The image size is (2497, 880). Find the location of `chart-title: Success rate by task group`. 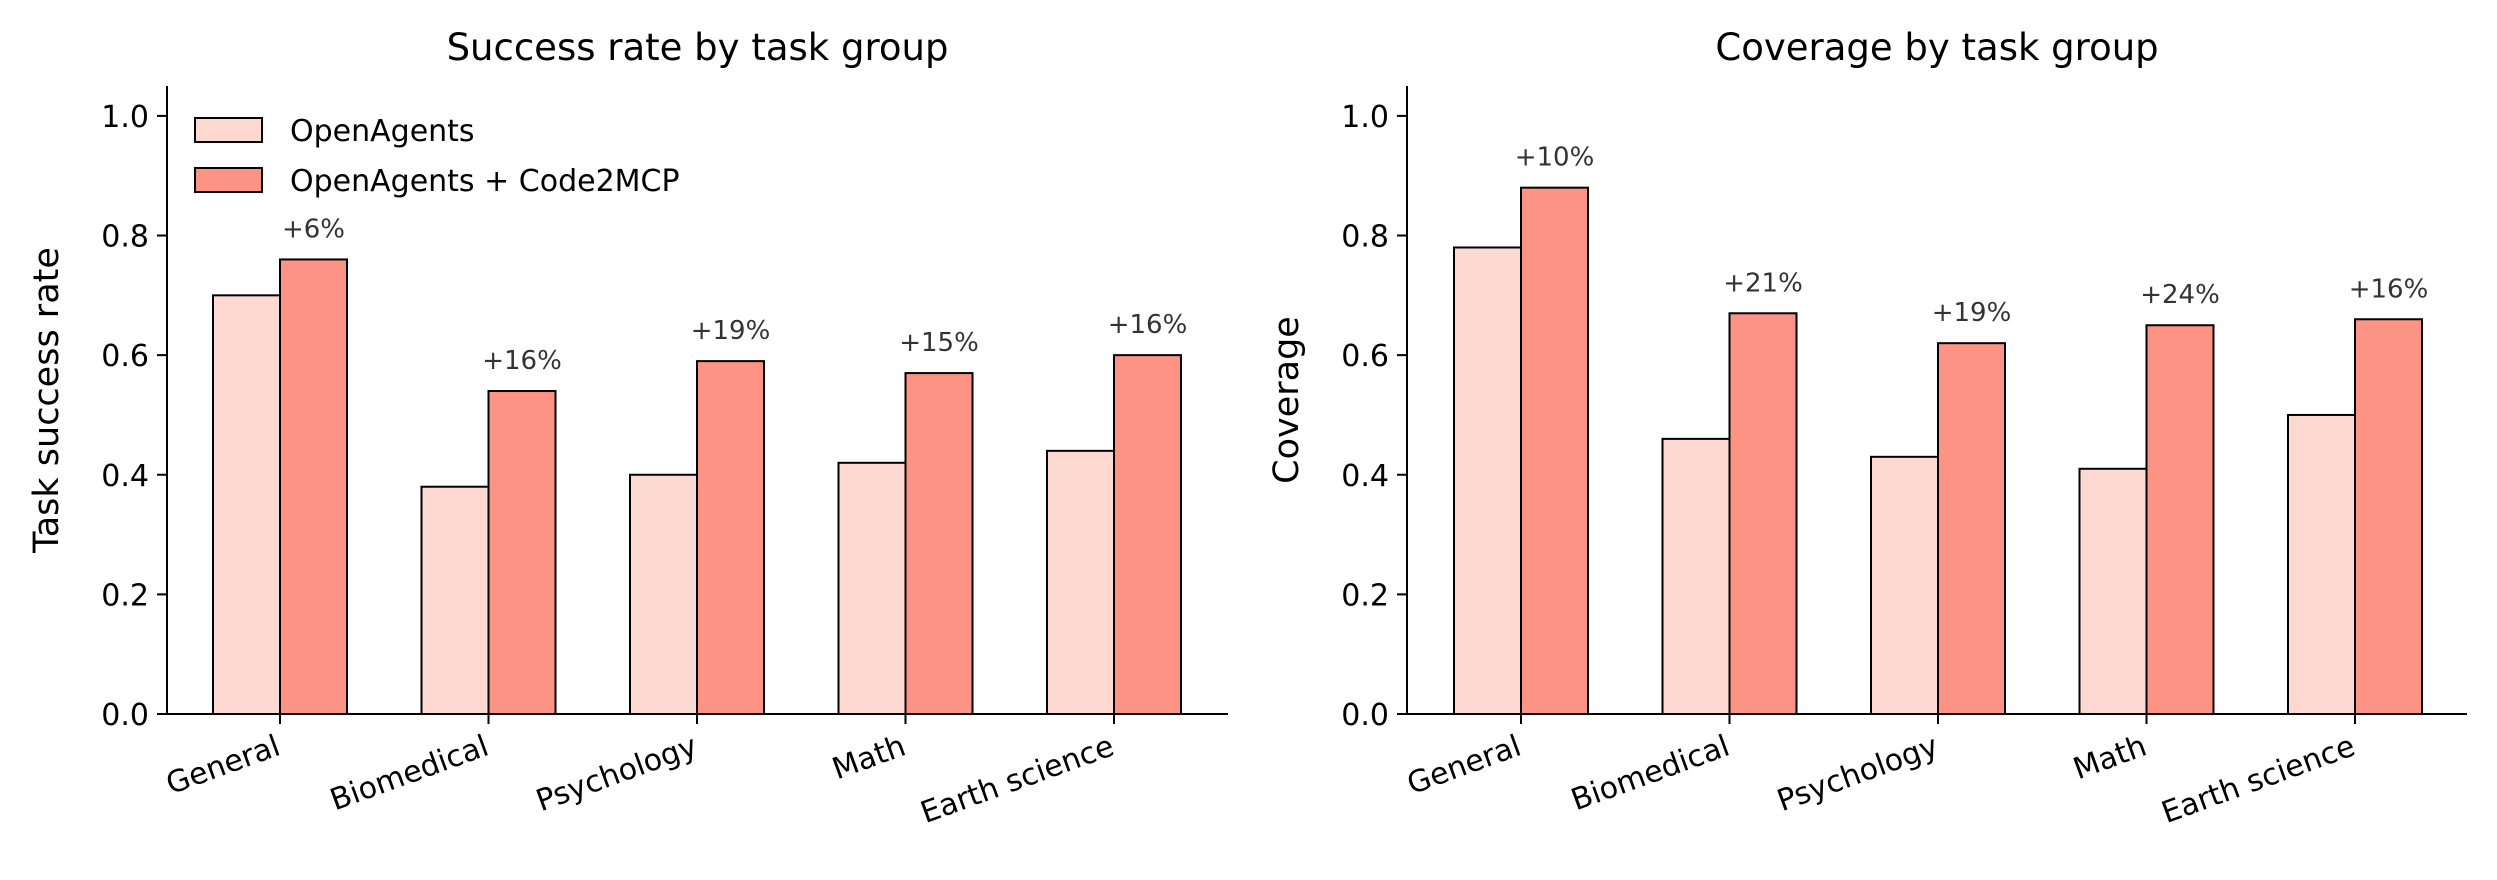

chart-title: Success rate by task group is located at coordinates (698, 47).